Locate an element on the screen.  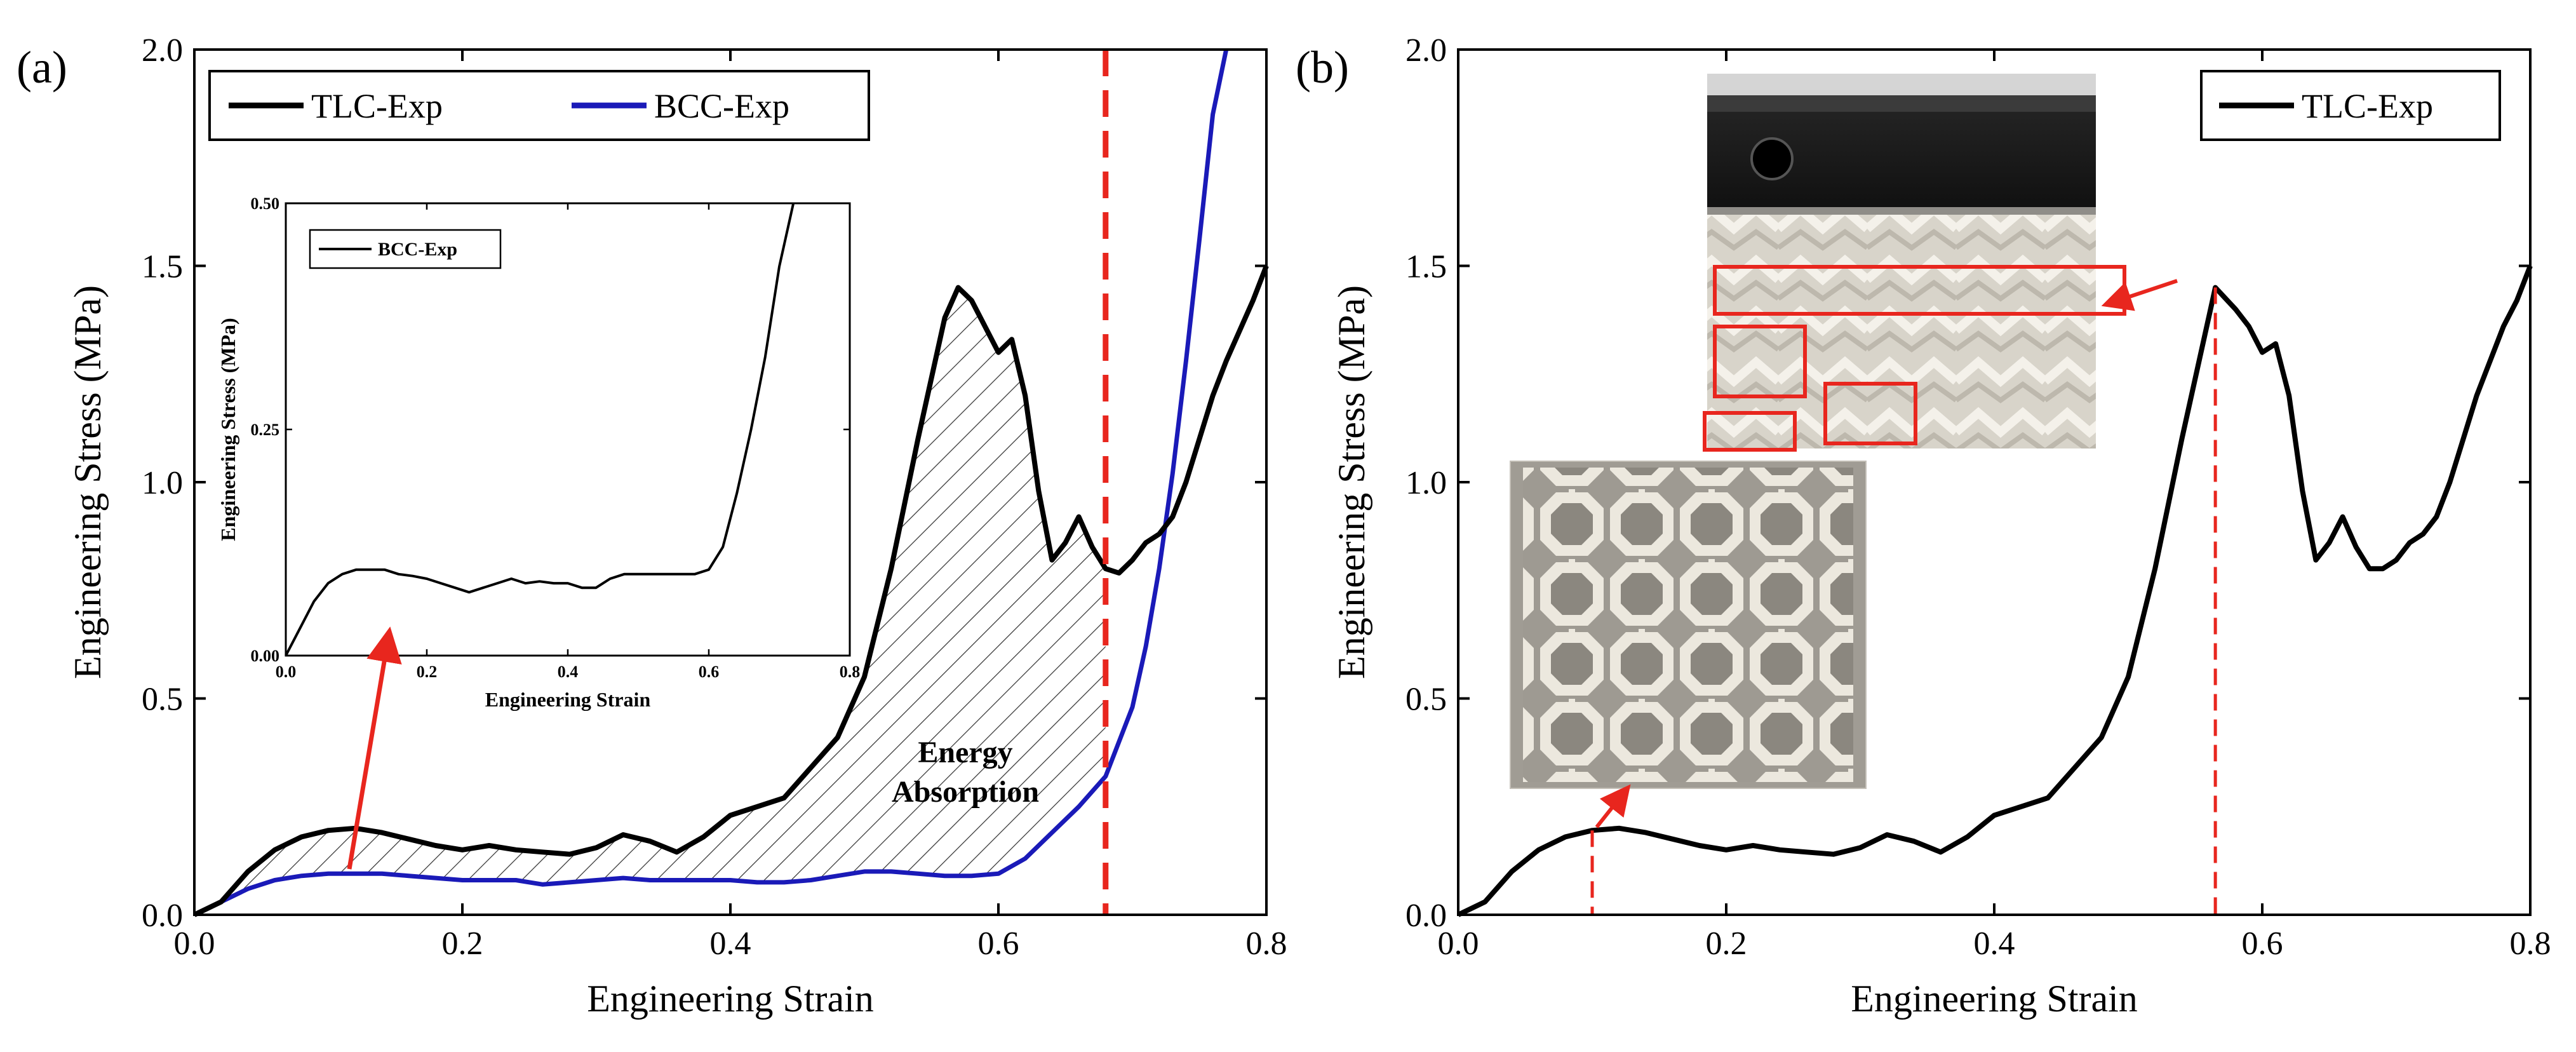
legend-b: TLC-Exp is located at coordinates (2350, 105).